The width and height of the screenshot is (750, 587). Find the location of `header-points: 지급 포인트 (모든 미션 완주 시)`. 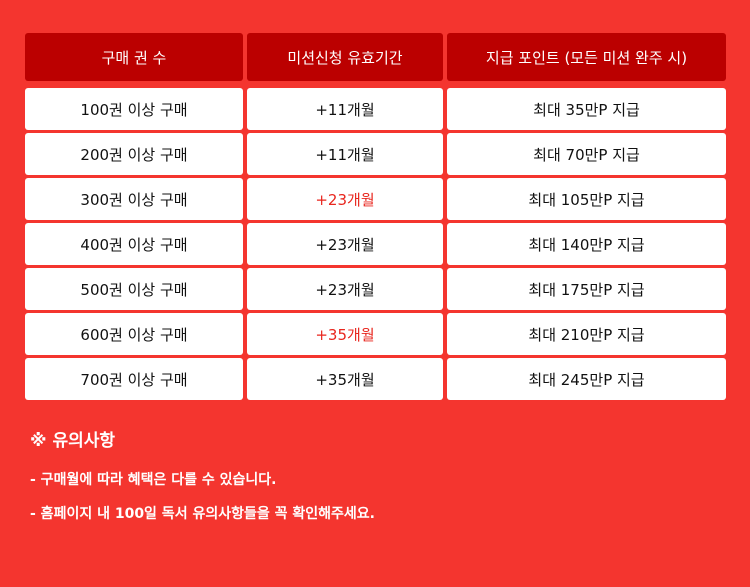

header-points: 지급 포인트 (모든 미션 완주 시) is located at coordinates (586, 57).